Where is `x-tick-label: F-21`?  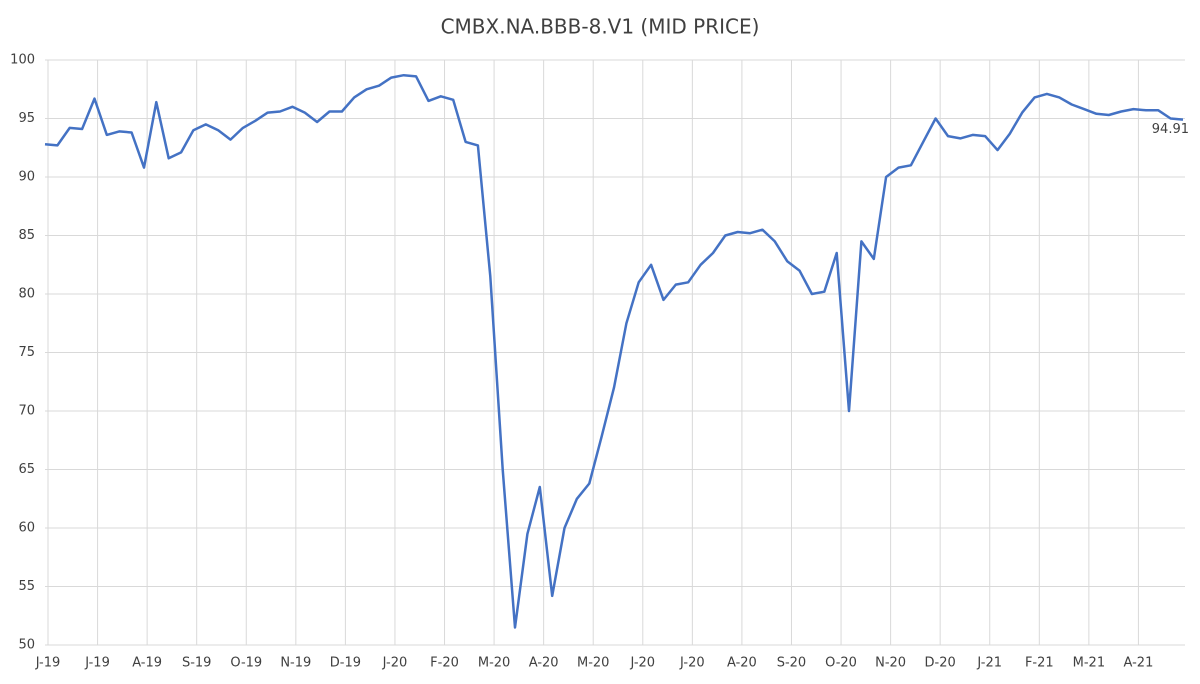 x-tick-label: F-21 is located at coordinates (1039, 663).